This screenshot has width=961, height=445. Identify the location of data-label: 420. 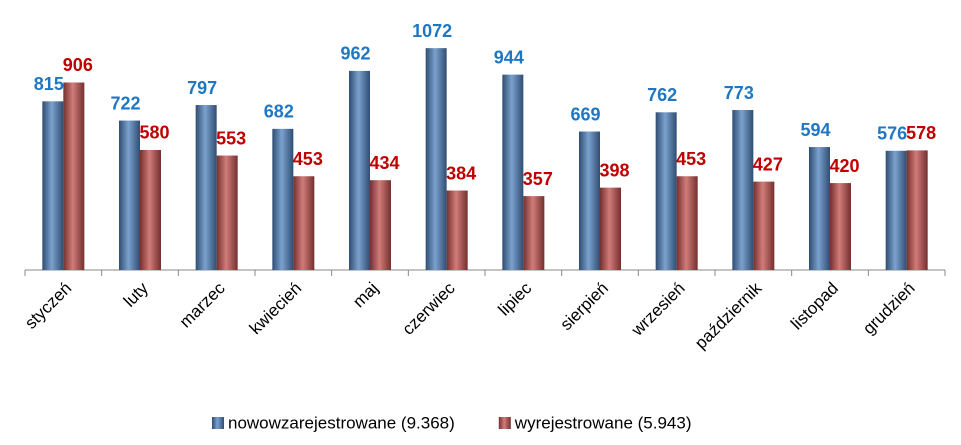
(844, 166).